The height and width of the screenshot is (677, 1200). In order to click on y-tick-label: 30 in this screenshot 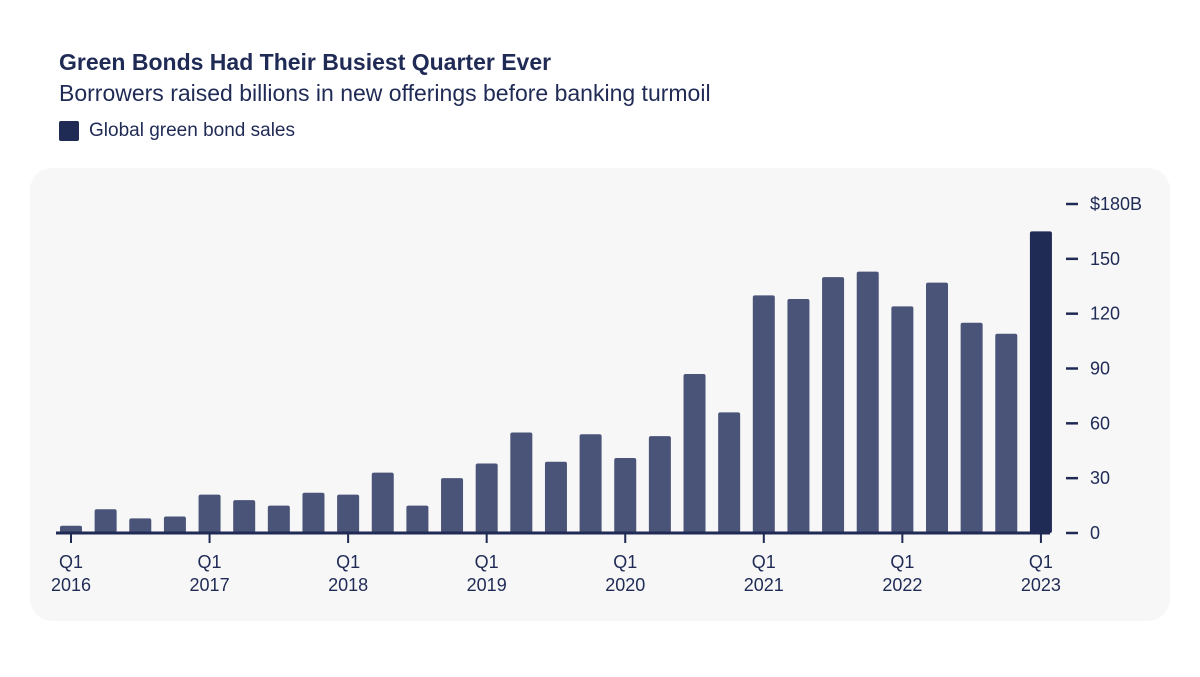, I will do `click(1100, 478)`.